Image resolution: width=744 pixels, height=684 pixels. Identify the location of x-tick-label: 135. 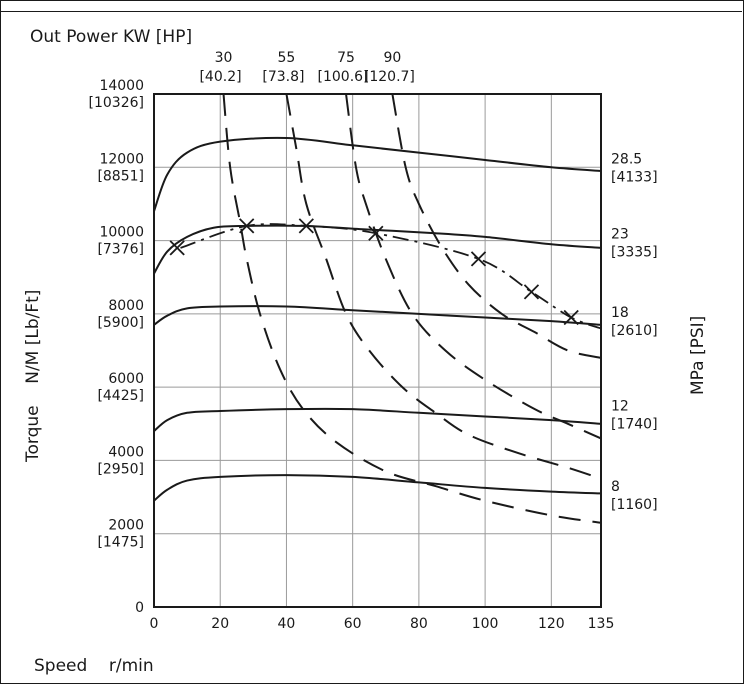
(601, 624).